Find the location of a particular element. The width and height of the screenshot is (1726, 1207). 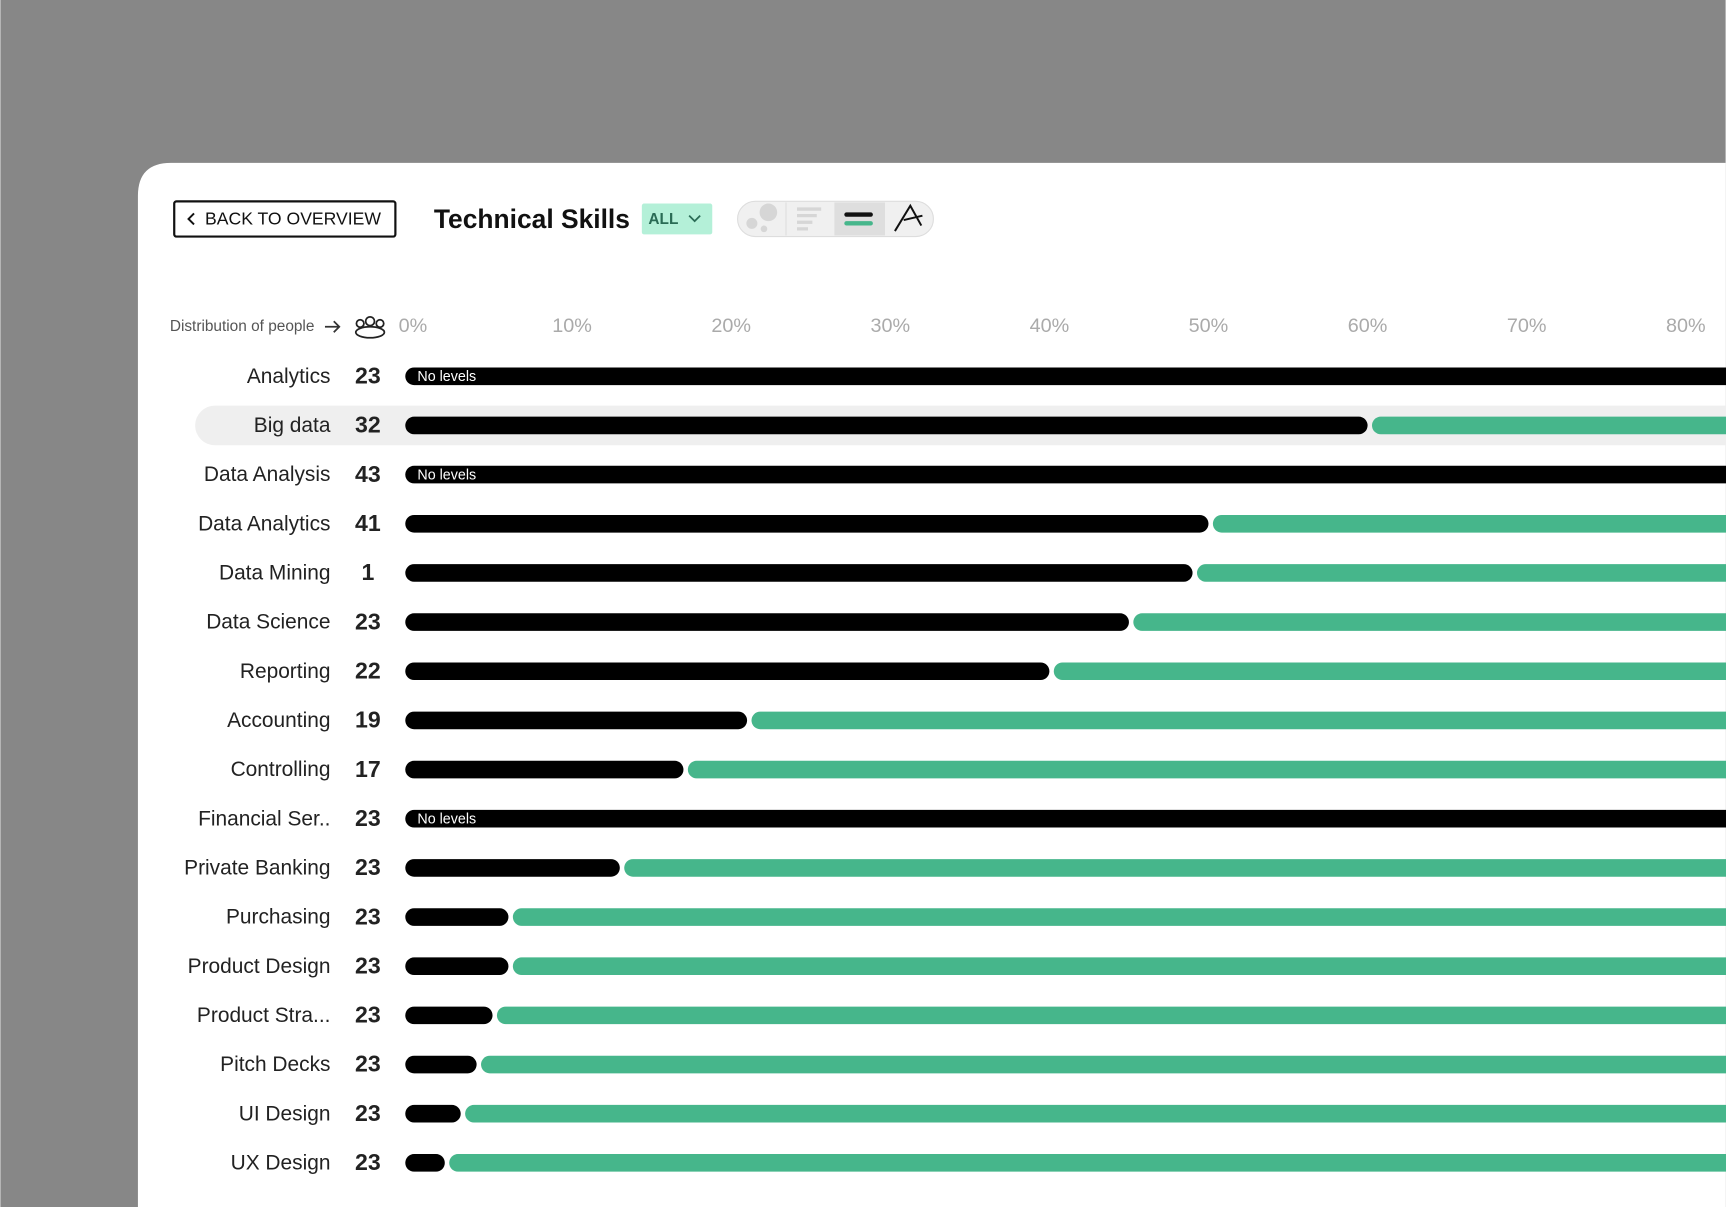

x-tick-label: 60% is located at coordinates (1368, 326).